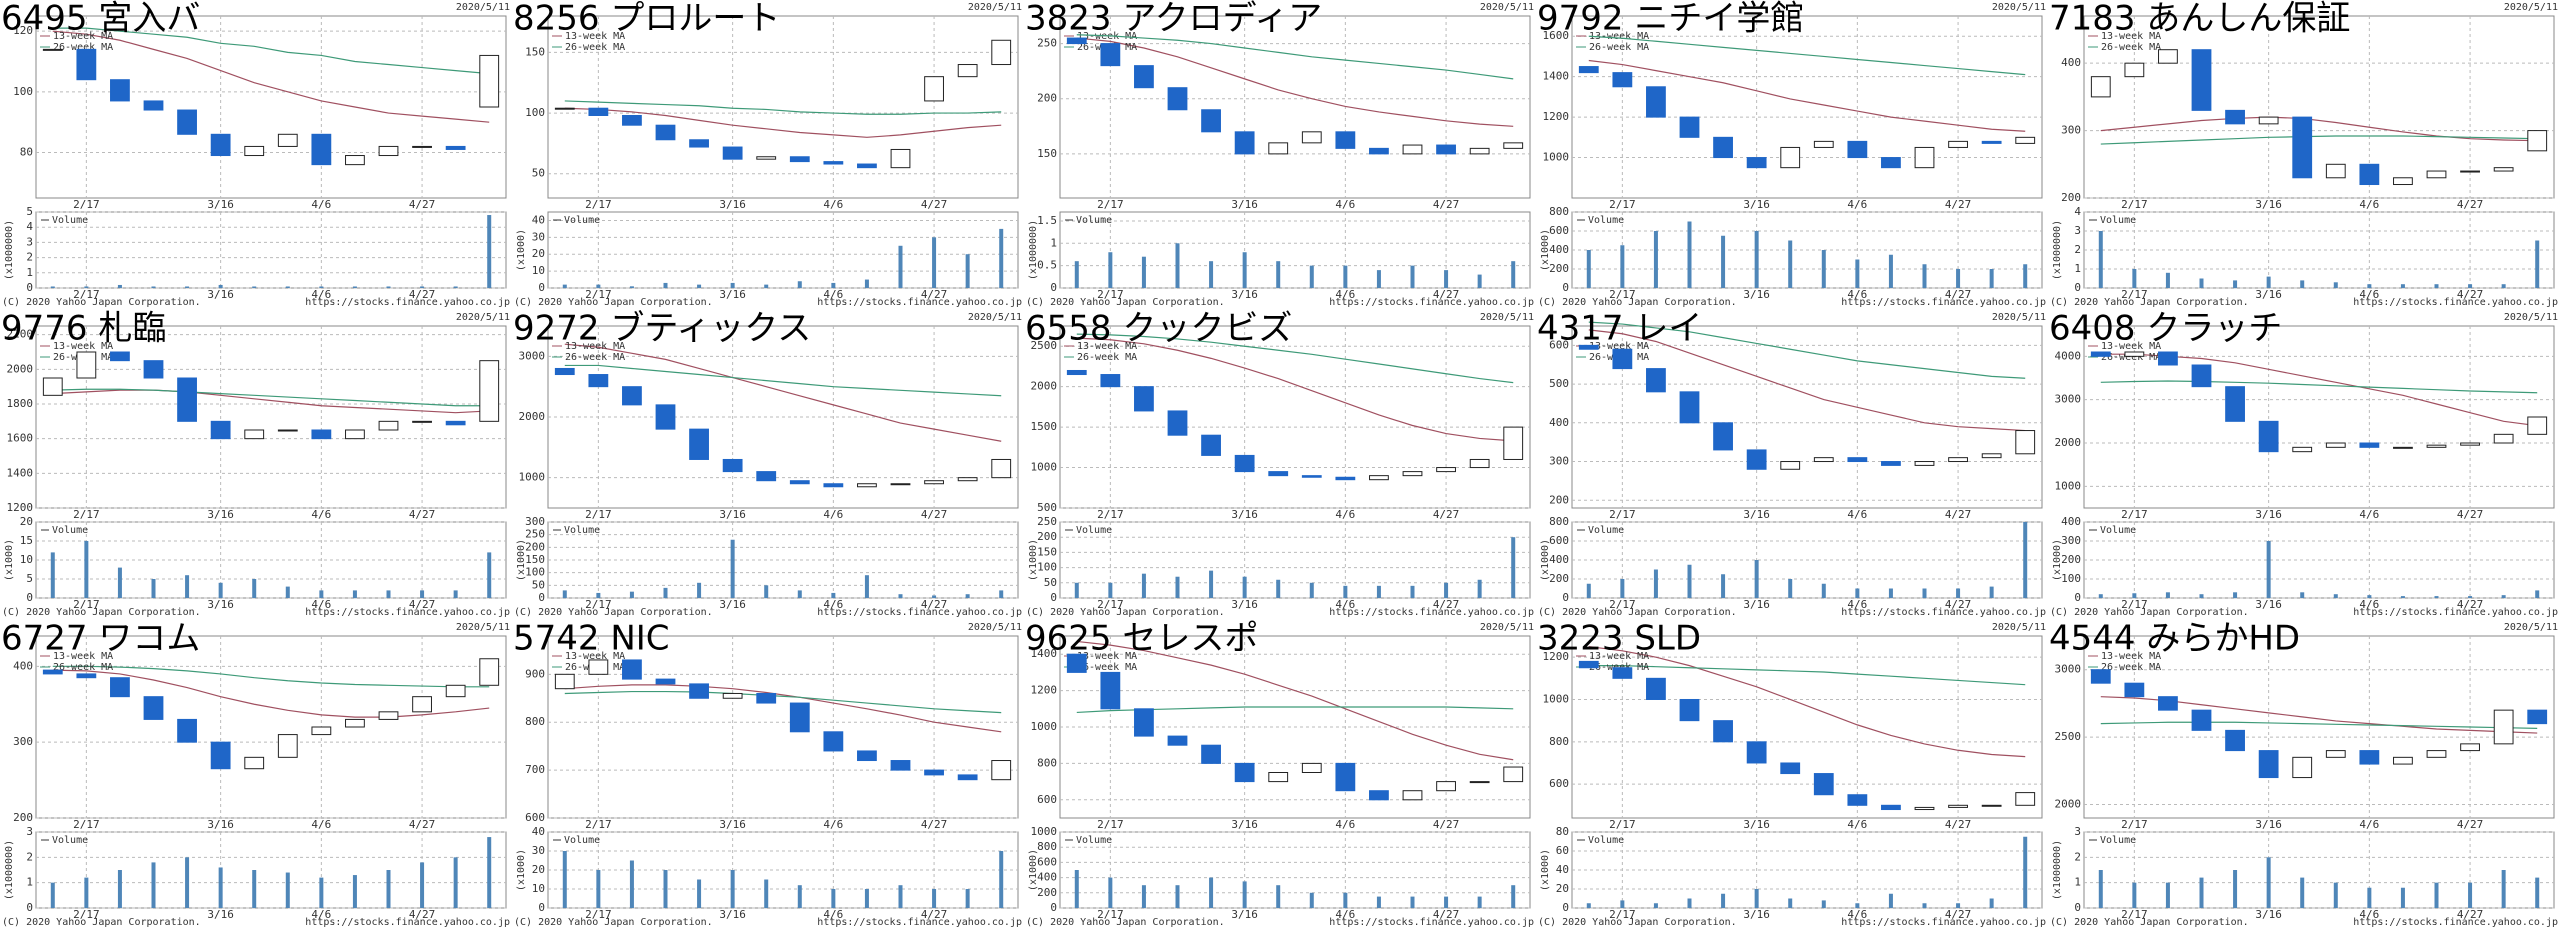 The width and height of the screenshot is (2560, 930). What do you see at coordinates (2071, 578) in the screenshot?
I see `y-tick-label: 100` at bounding box center [2071, 578].